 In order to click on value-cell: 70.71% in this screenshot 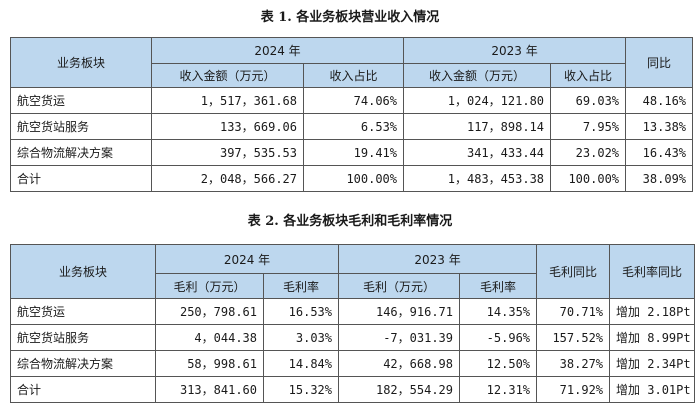, I will do `click(573, 311)`.